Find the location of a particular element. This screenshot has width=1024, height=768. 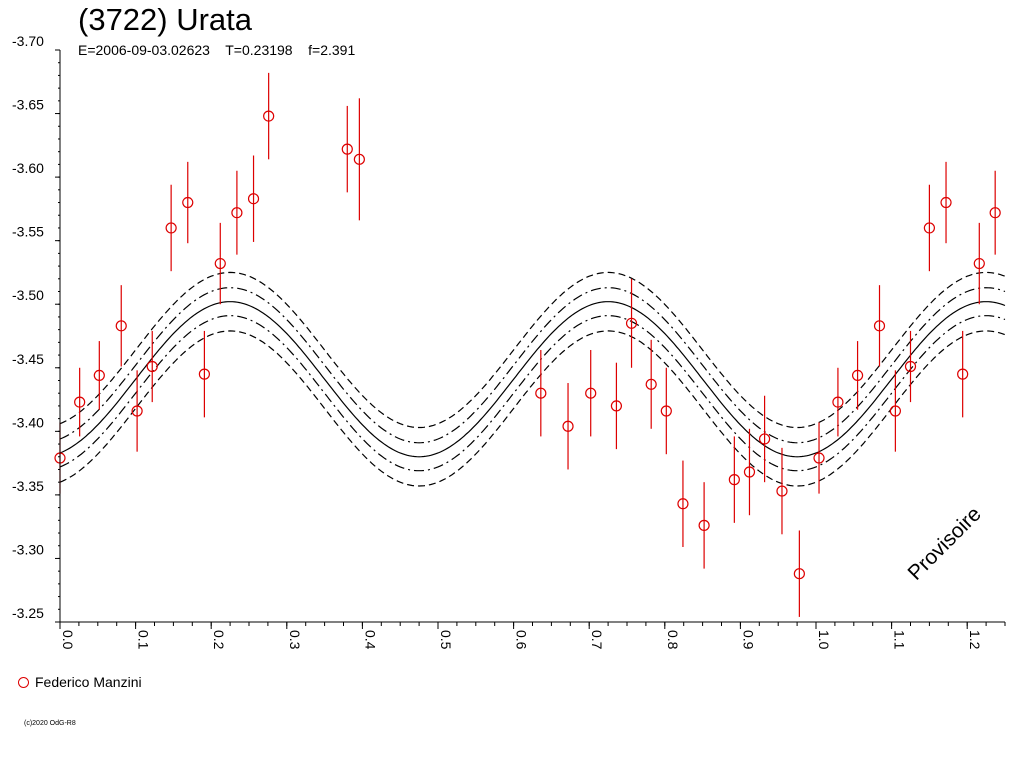

x-tick-label: 0.8 is located at coordinates (673, 640).